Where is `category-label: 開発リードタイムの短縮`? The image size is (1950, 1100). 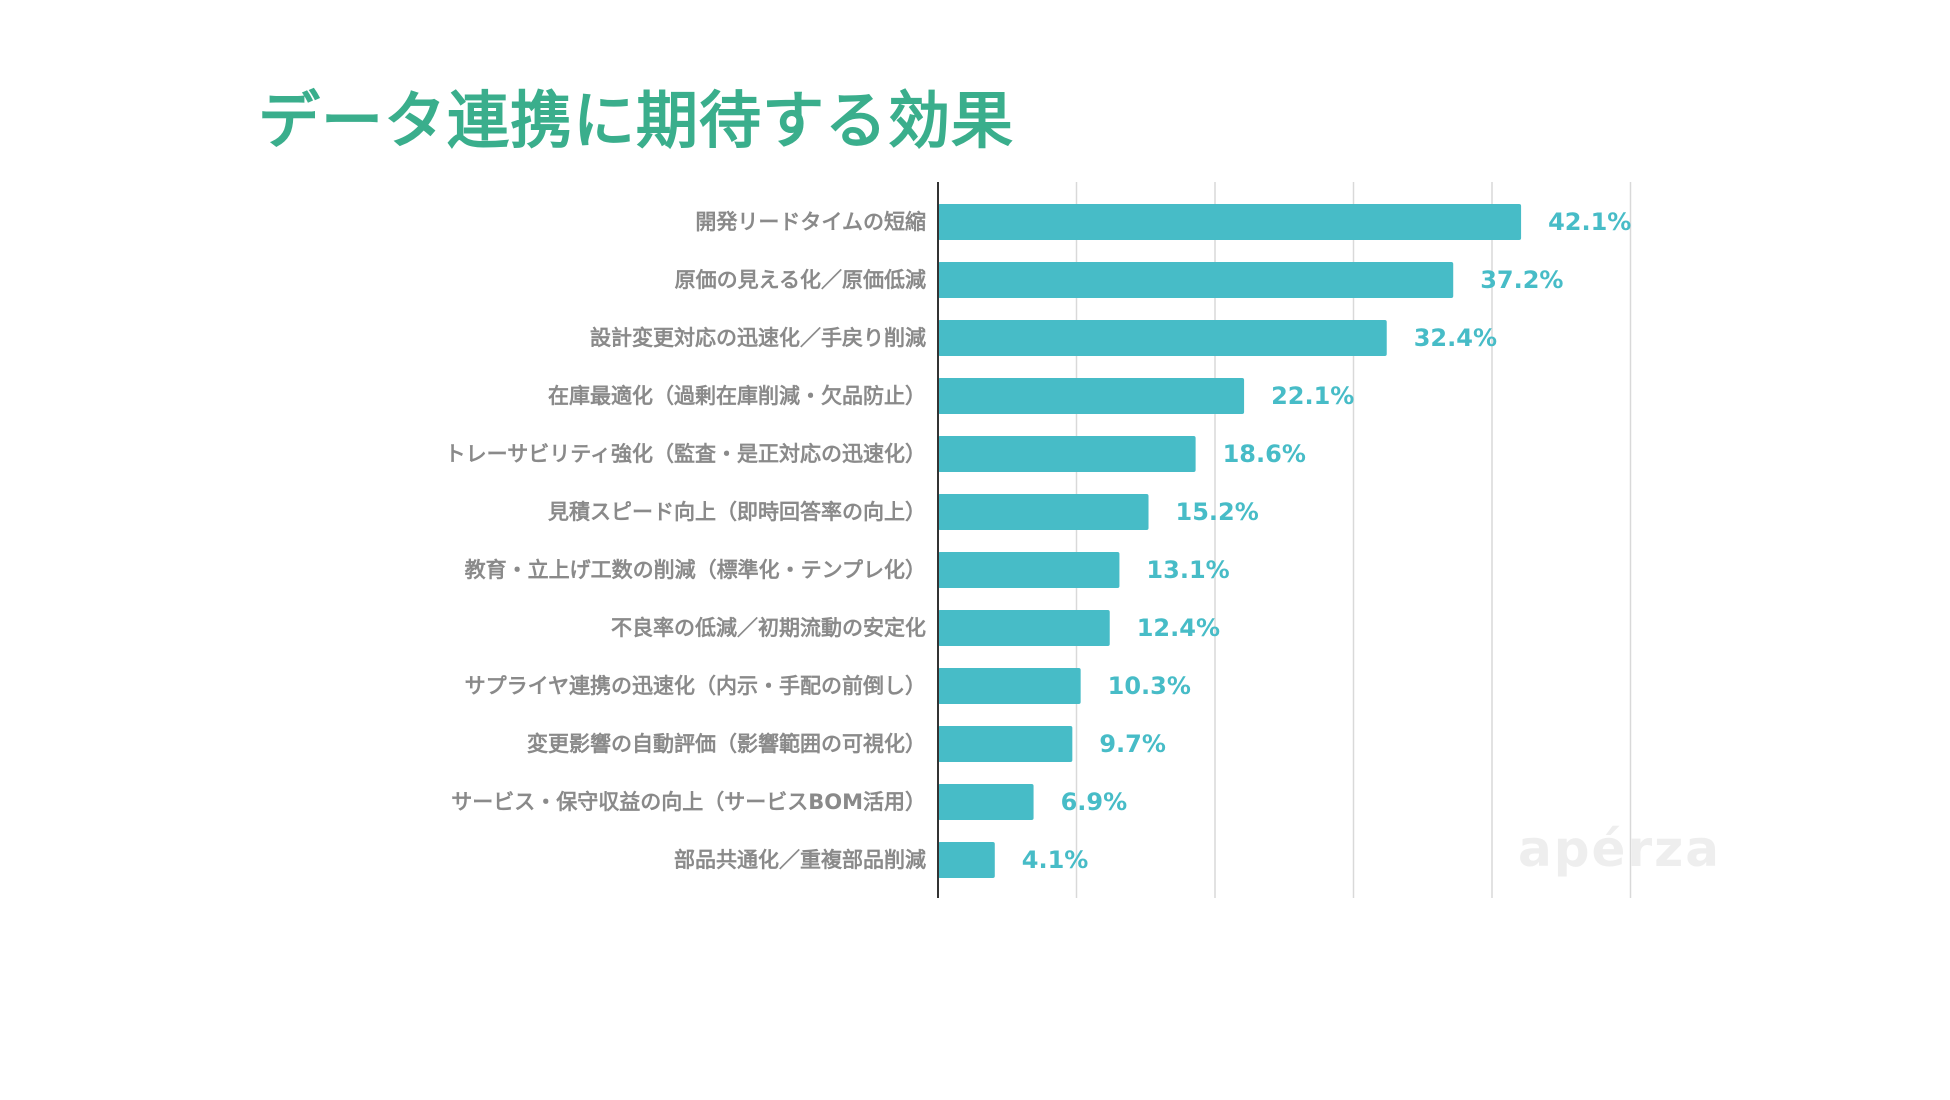 category-label: 開発リードタイムの短縮 is located at coordinates (810, 222).